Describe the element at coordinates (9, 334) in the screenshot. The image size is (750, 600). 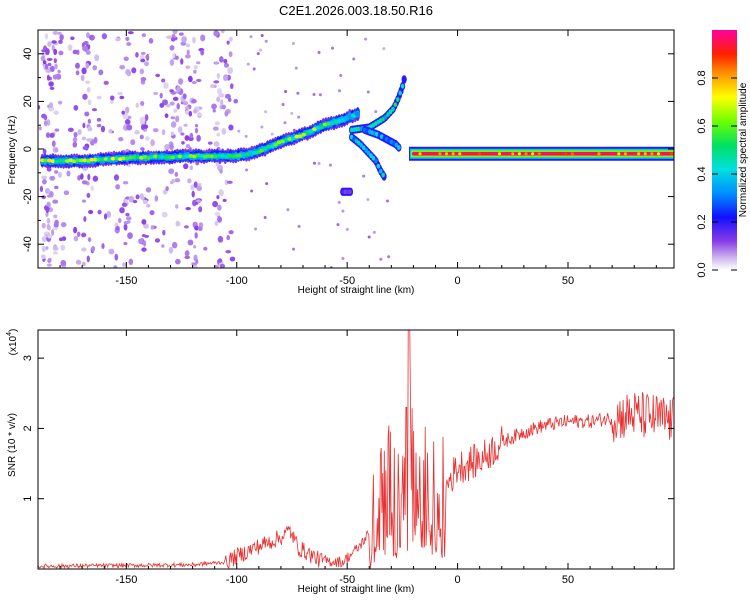
I see `snr-scale-exponent: 4` at that location.